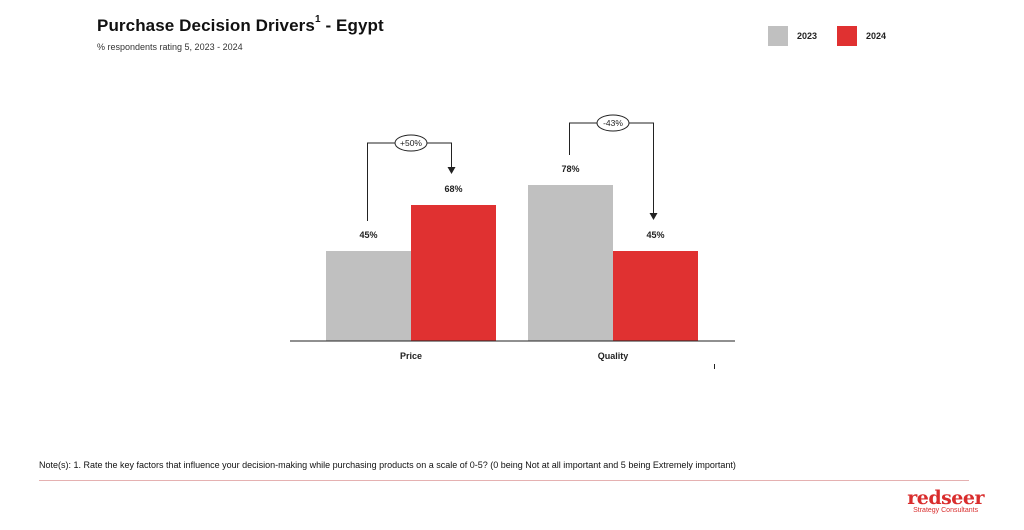  I want to click on growth-arrowhead-quality, so click(653, 216).